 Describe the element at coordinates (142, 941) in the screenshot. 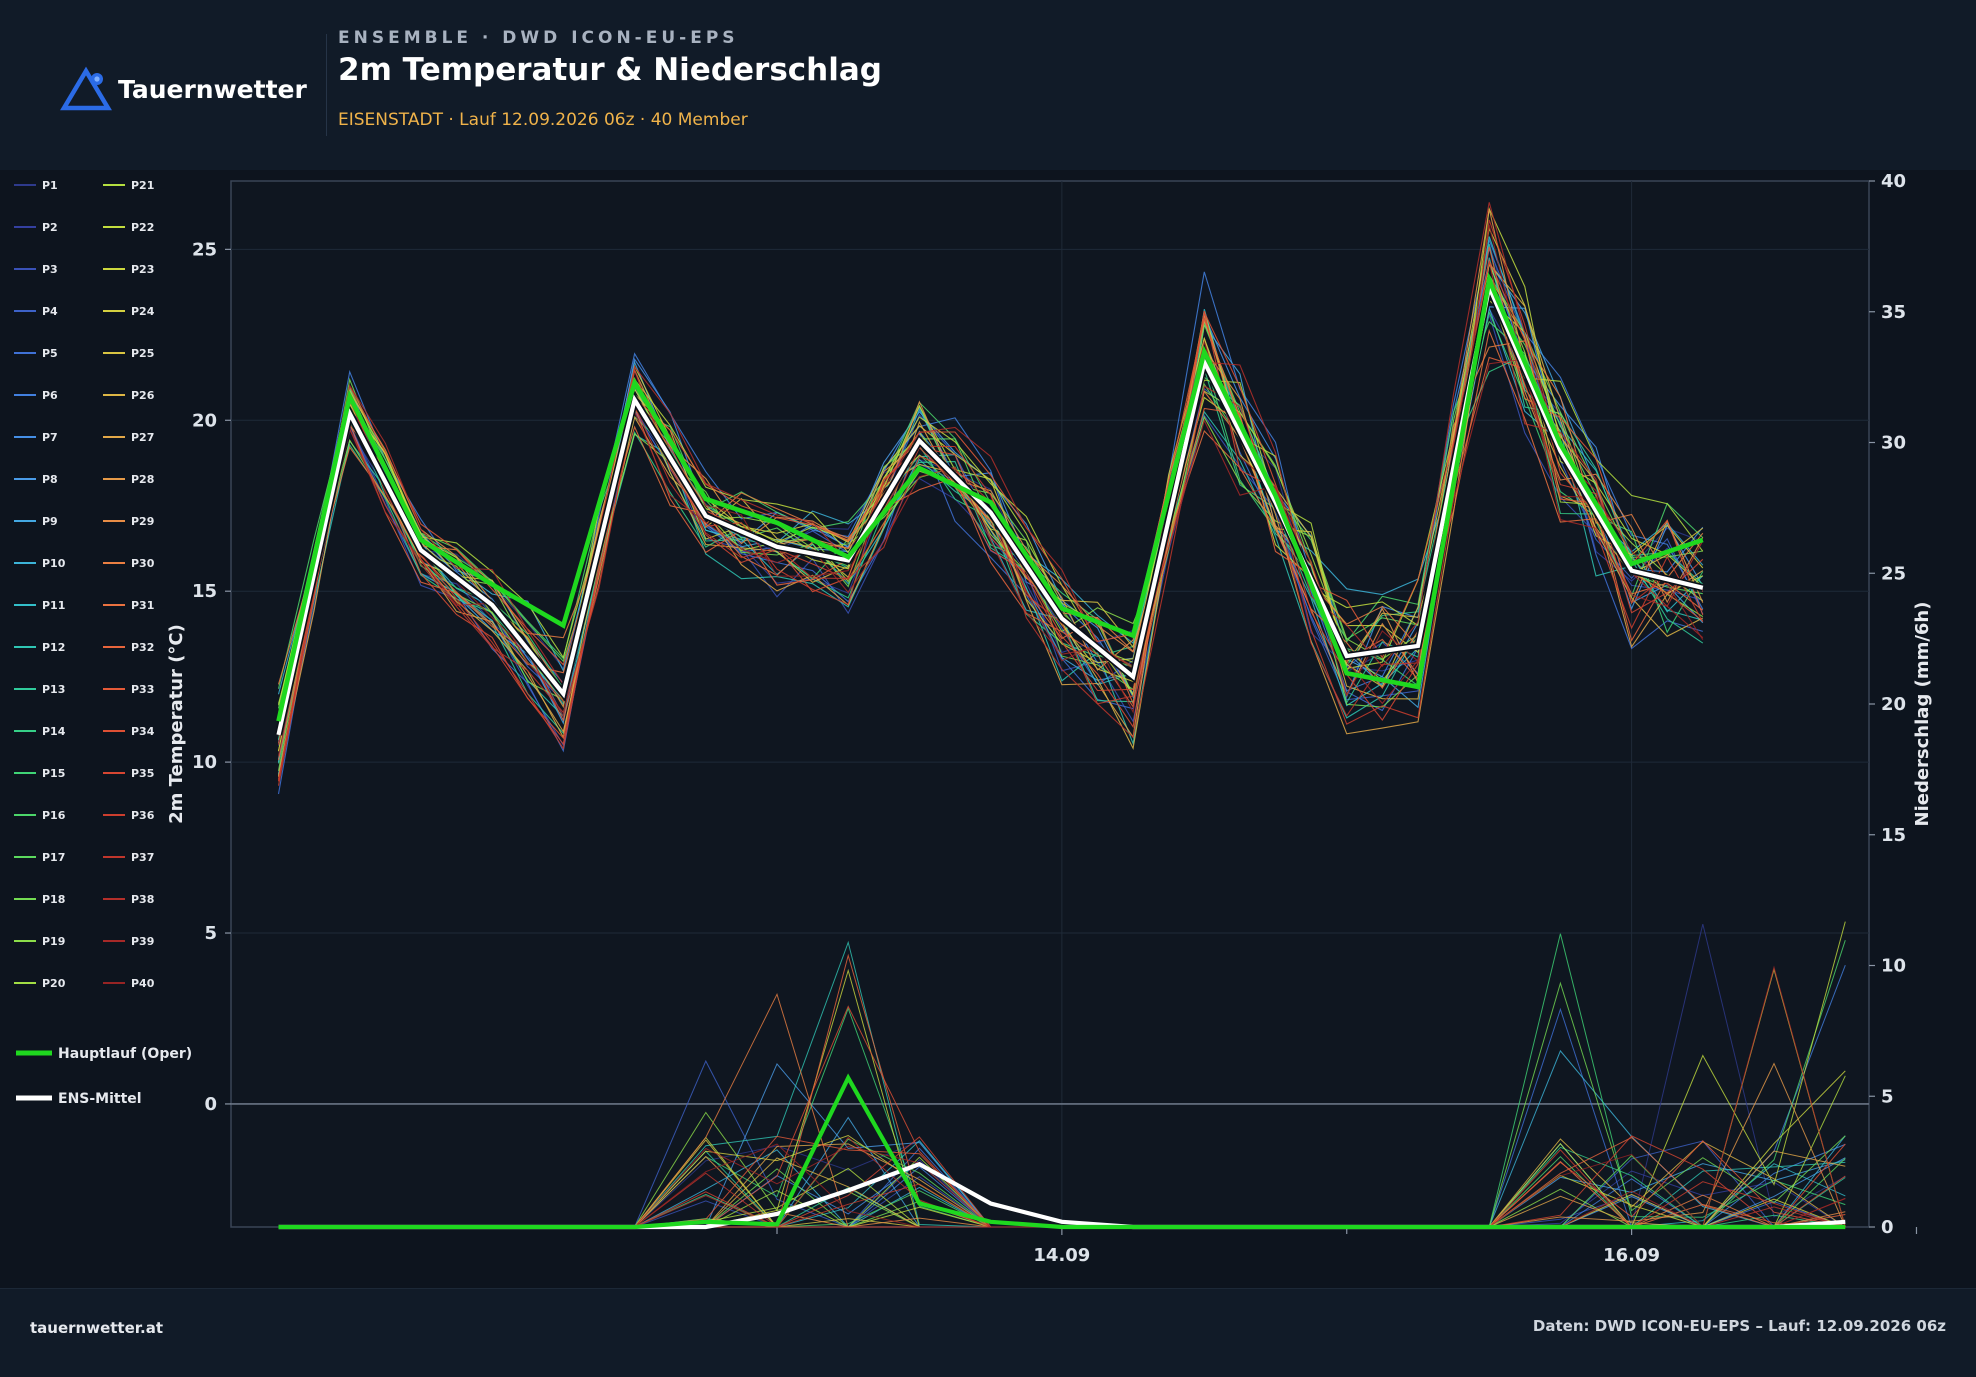

I see `legend-label-P39: P39` at that location.